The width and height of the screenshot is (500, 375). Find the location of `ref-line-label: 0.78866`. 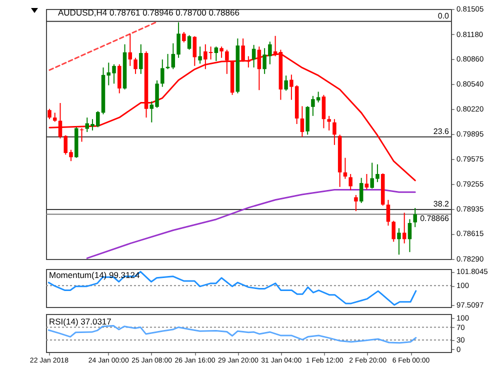

ref-line-label: 0.78866 is located at coordinates (435, 219).